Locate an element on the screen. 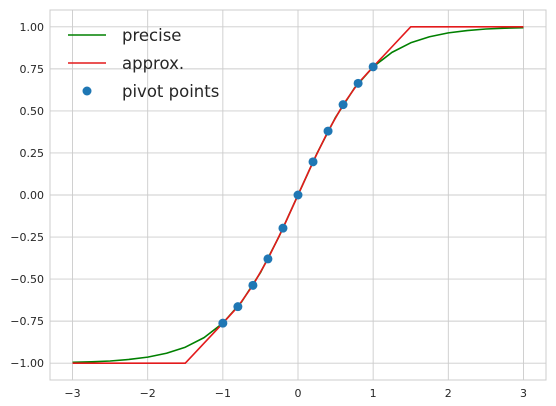 This screenshot has height=406, width=556. x-tick-label: 2 is located at coordinates (448, 393).